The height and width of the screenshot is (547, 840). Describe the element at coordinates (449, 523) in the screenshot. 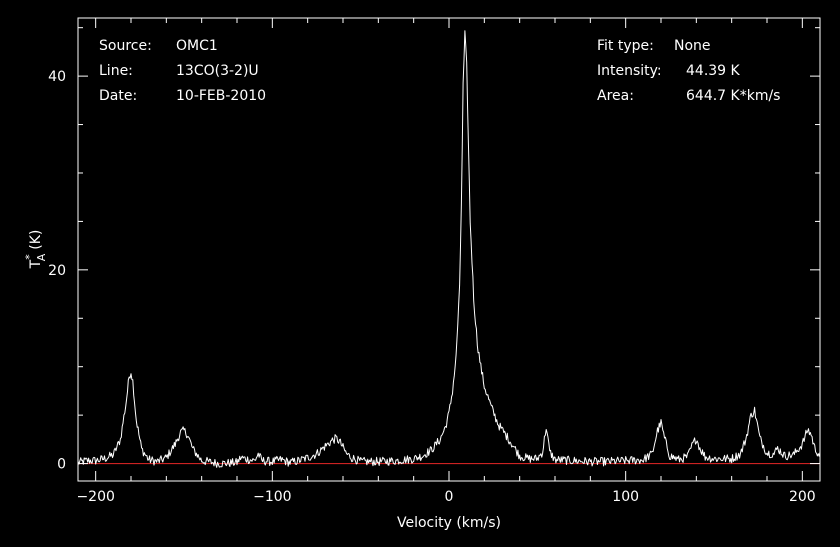

I see `x-axis-label: Velocity (km/s)` at that location.